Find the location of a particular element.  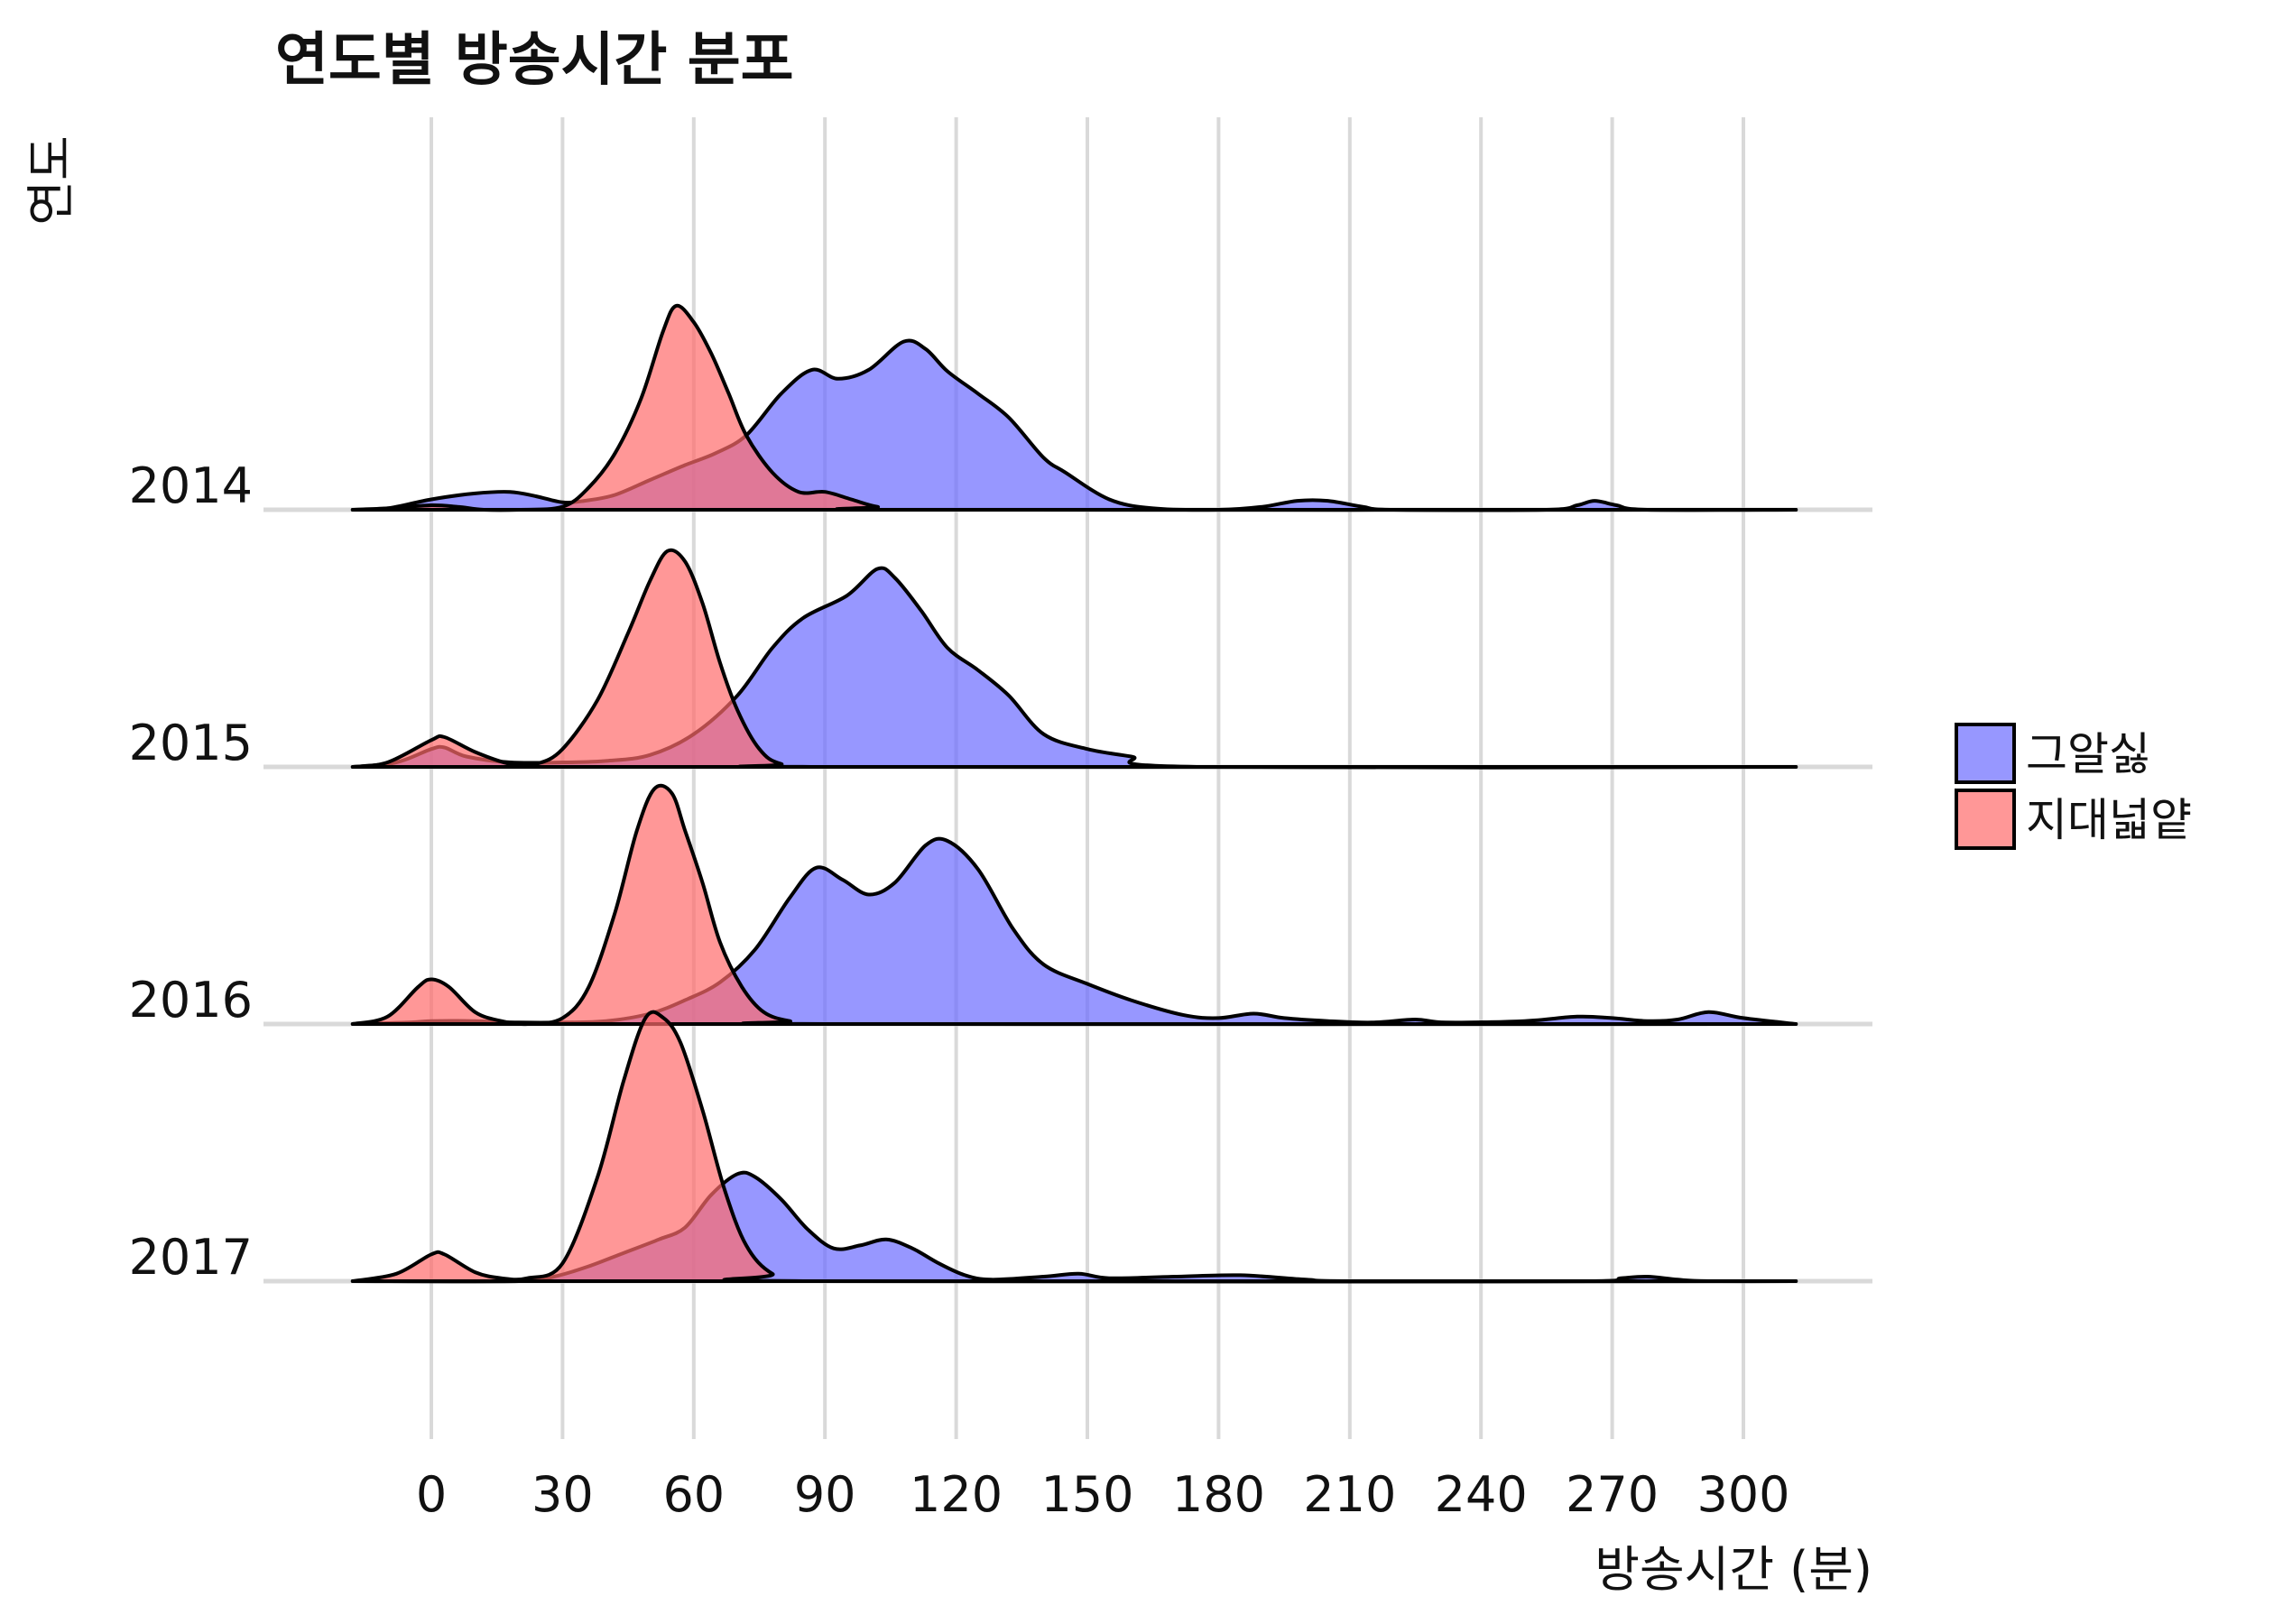

legend-label: 지대넓얕 is located at coordinates (2109, 820).